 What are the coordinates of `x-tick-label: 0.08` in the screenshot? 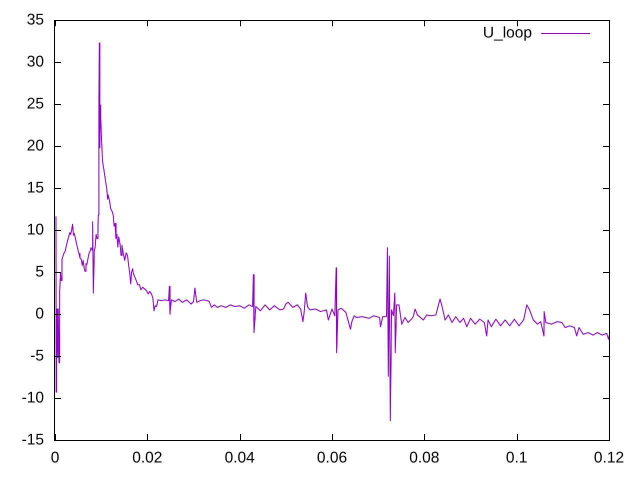 It's located at (424, 458).